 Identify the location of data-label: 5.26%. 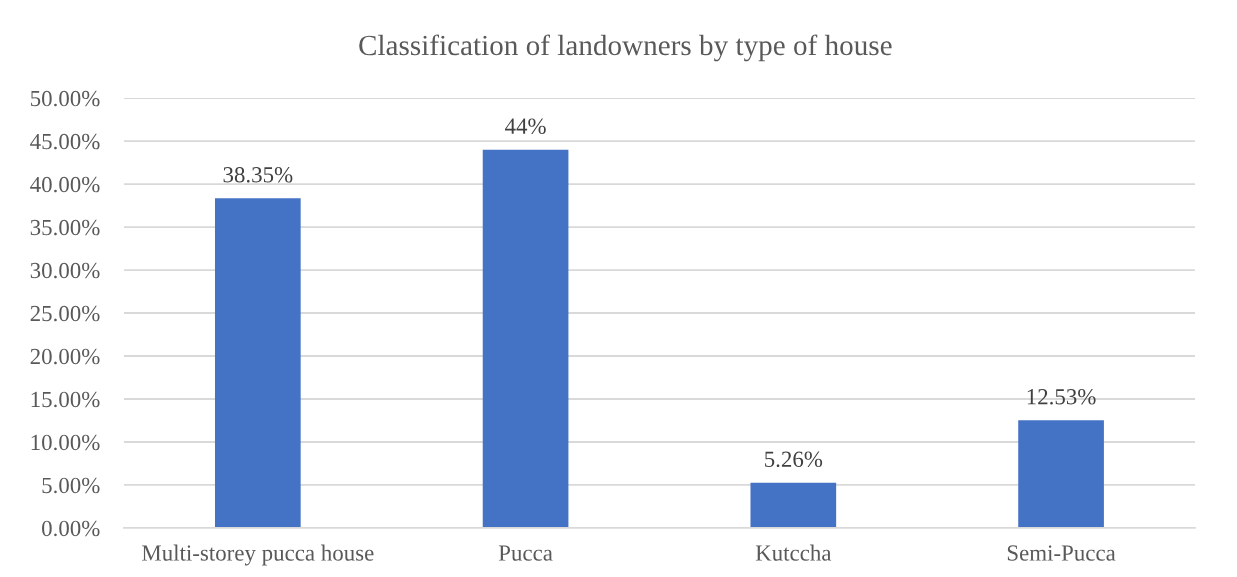
(794, 459).